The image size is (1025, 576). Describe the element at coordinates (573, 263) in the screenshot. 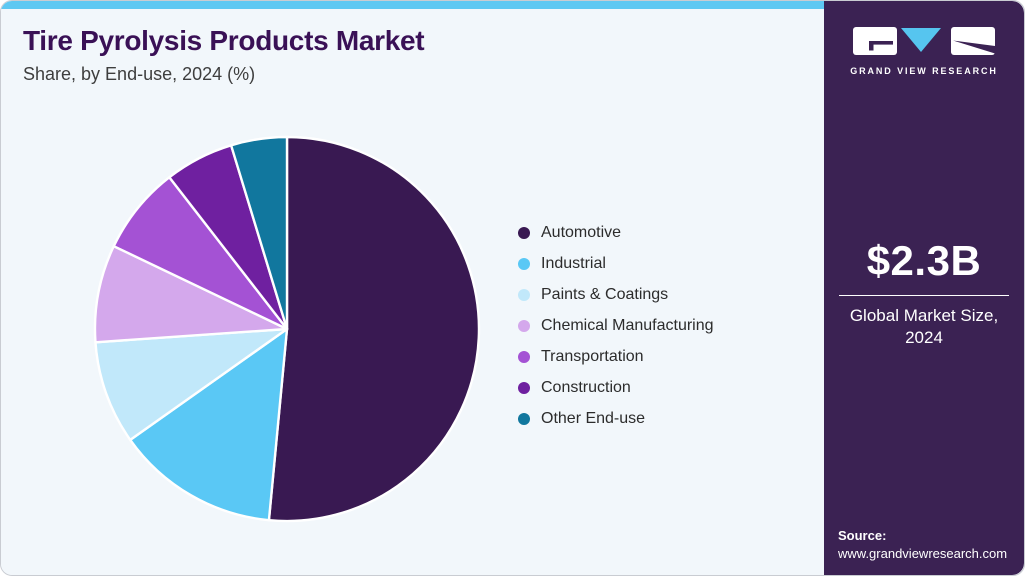

I see `legend-label: Industrial` at that location.